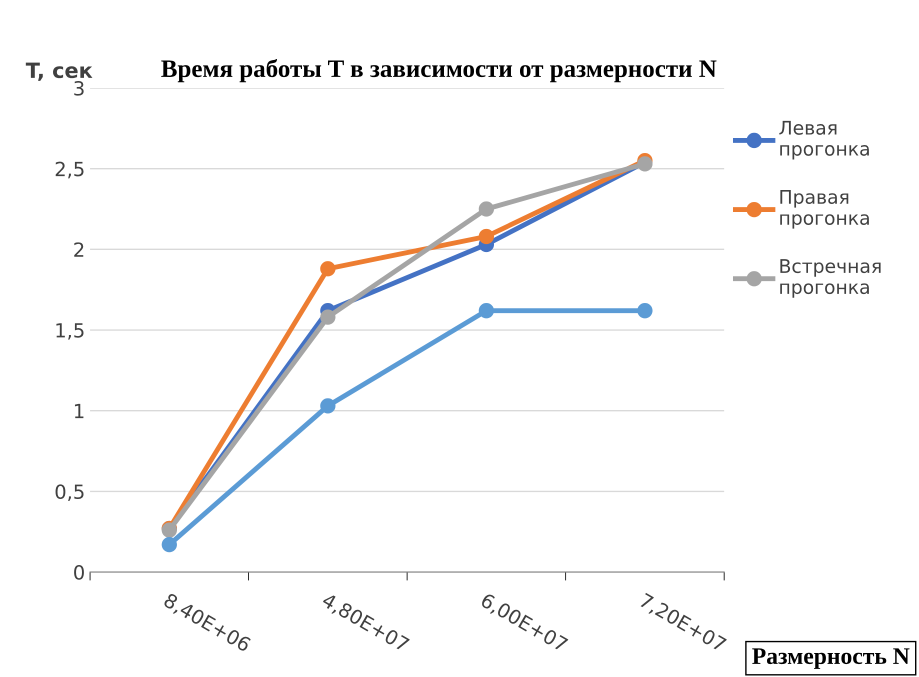  Describe the element at coordinates (70, 170) in the screenshot. I see `y-tick-label: 2,5` at that location.